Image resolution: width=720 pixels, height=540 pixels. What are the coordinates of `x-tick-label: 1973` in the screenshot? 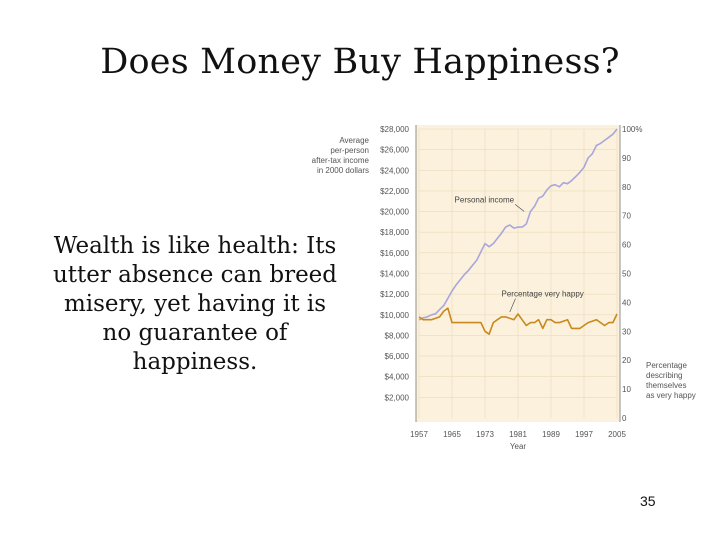 It's located at (485, 434).